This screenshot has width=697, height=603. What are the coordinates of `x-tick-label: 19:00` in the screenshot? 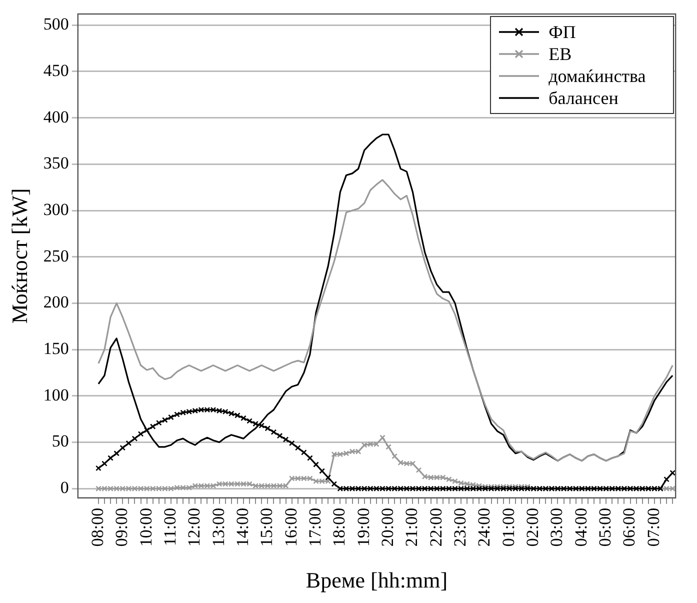 It's located at (363, 527).